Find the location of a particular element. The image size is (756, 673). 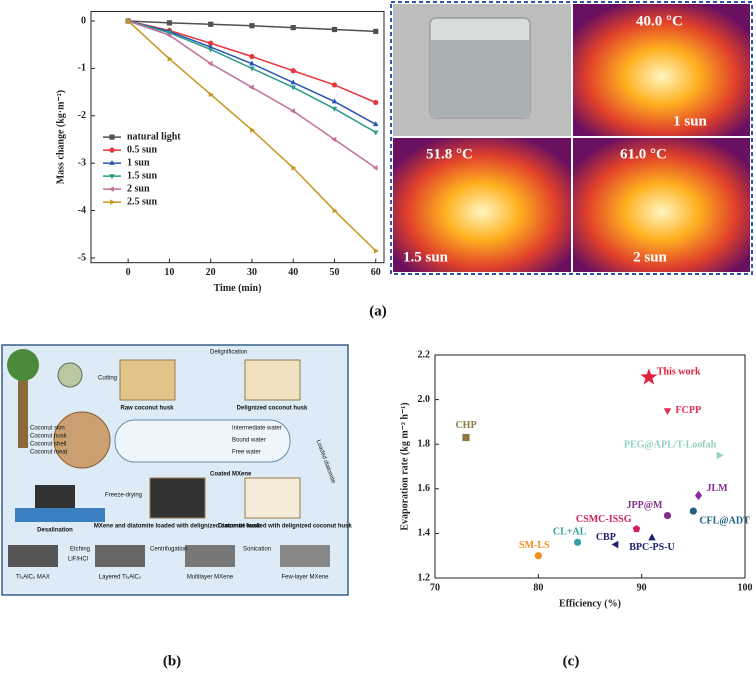

step-label: Coated MXene is located at coordinates (231, 475).